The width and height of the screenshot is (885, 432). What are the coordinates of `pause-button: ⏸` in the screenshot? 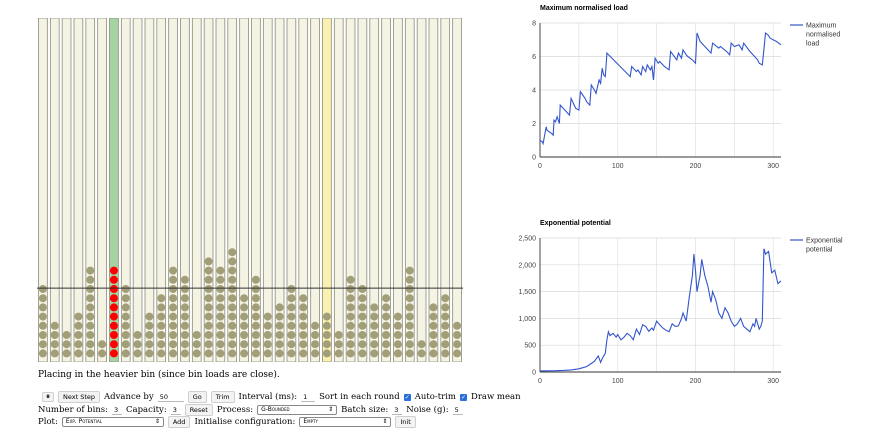 It's located at (48, 397).